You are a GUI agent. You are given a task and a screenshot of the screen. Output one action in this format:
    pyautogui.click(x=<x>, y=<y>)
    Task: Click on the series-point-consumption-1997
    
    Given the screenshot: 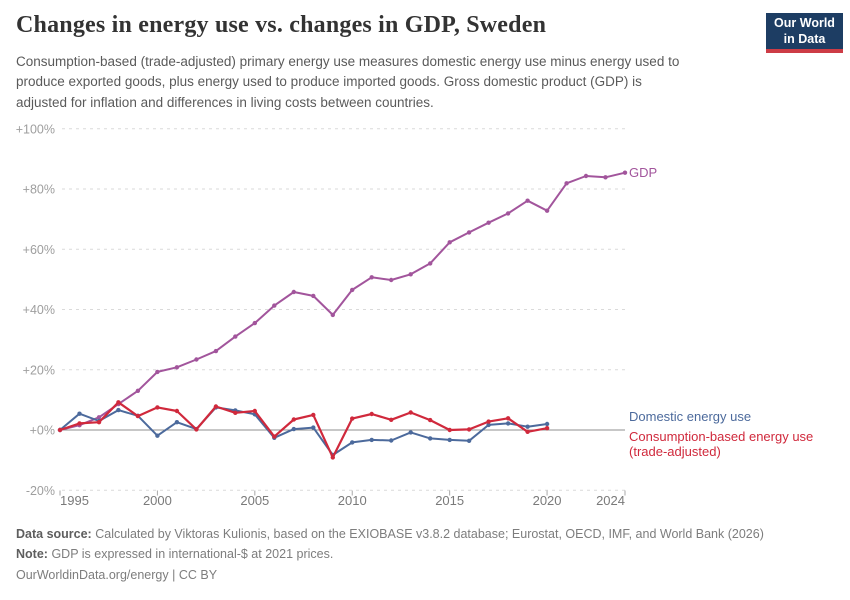 What is the action you would take?
    pyautogui.click(x=99, y=422)
    